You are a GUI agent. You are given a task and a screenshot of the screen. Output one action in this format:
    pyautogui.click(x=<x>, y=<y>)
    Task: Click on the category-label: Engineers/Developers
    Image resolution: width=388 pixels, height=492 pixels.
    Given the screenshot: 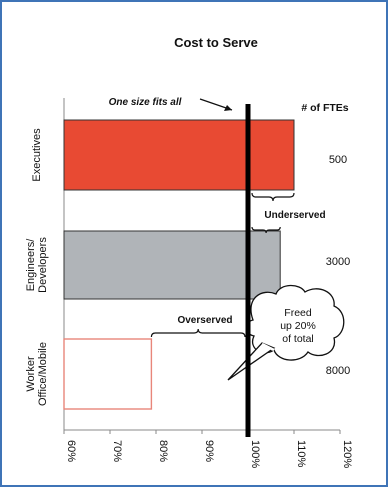 What is the action you would take?
    pyautogui.click(x=37, y=265)
    